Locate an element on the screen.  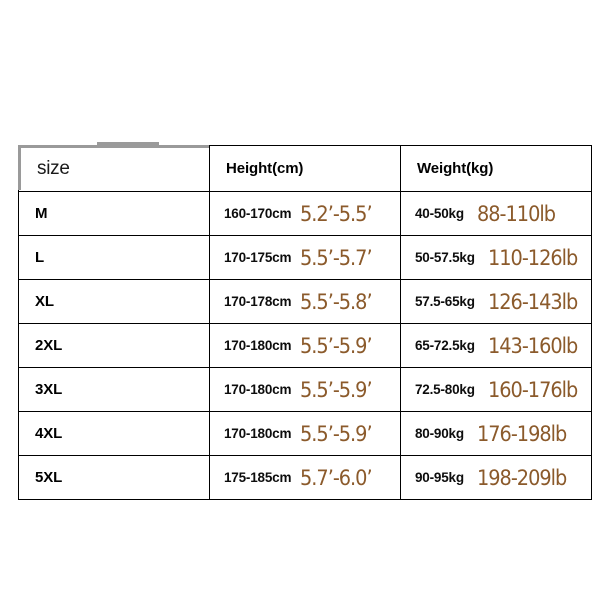
table-row: XL 170-178cm 5.5’-5.8’ 57.5-65kg 126-143lb is located at coordinates (305, 301).